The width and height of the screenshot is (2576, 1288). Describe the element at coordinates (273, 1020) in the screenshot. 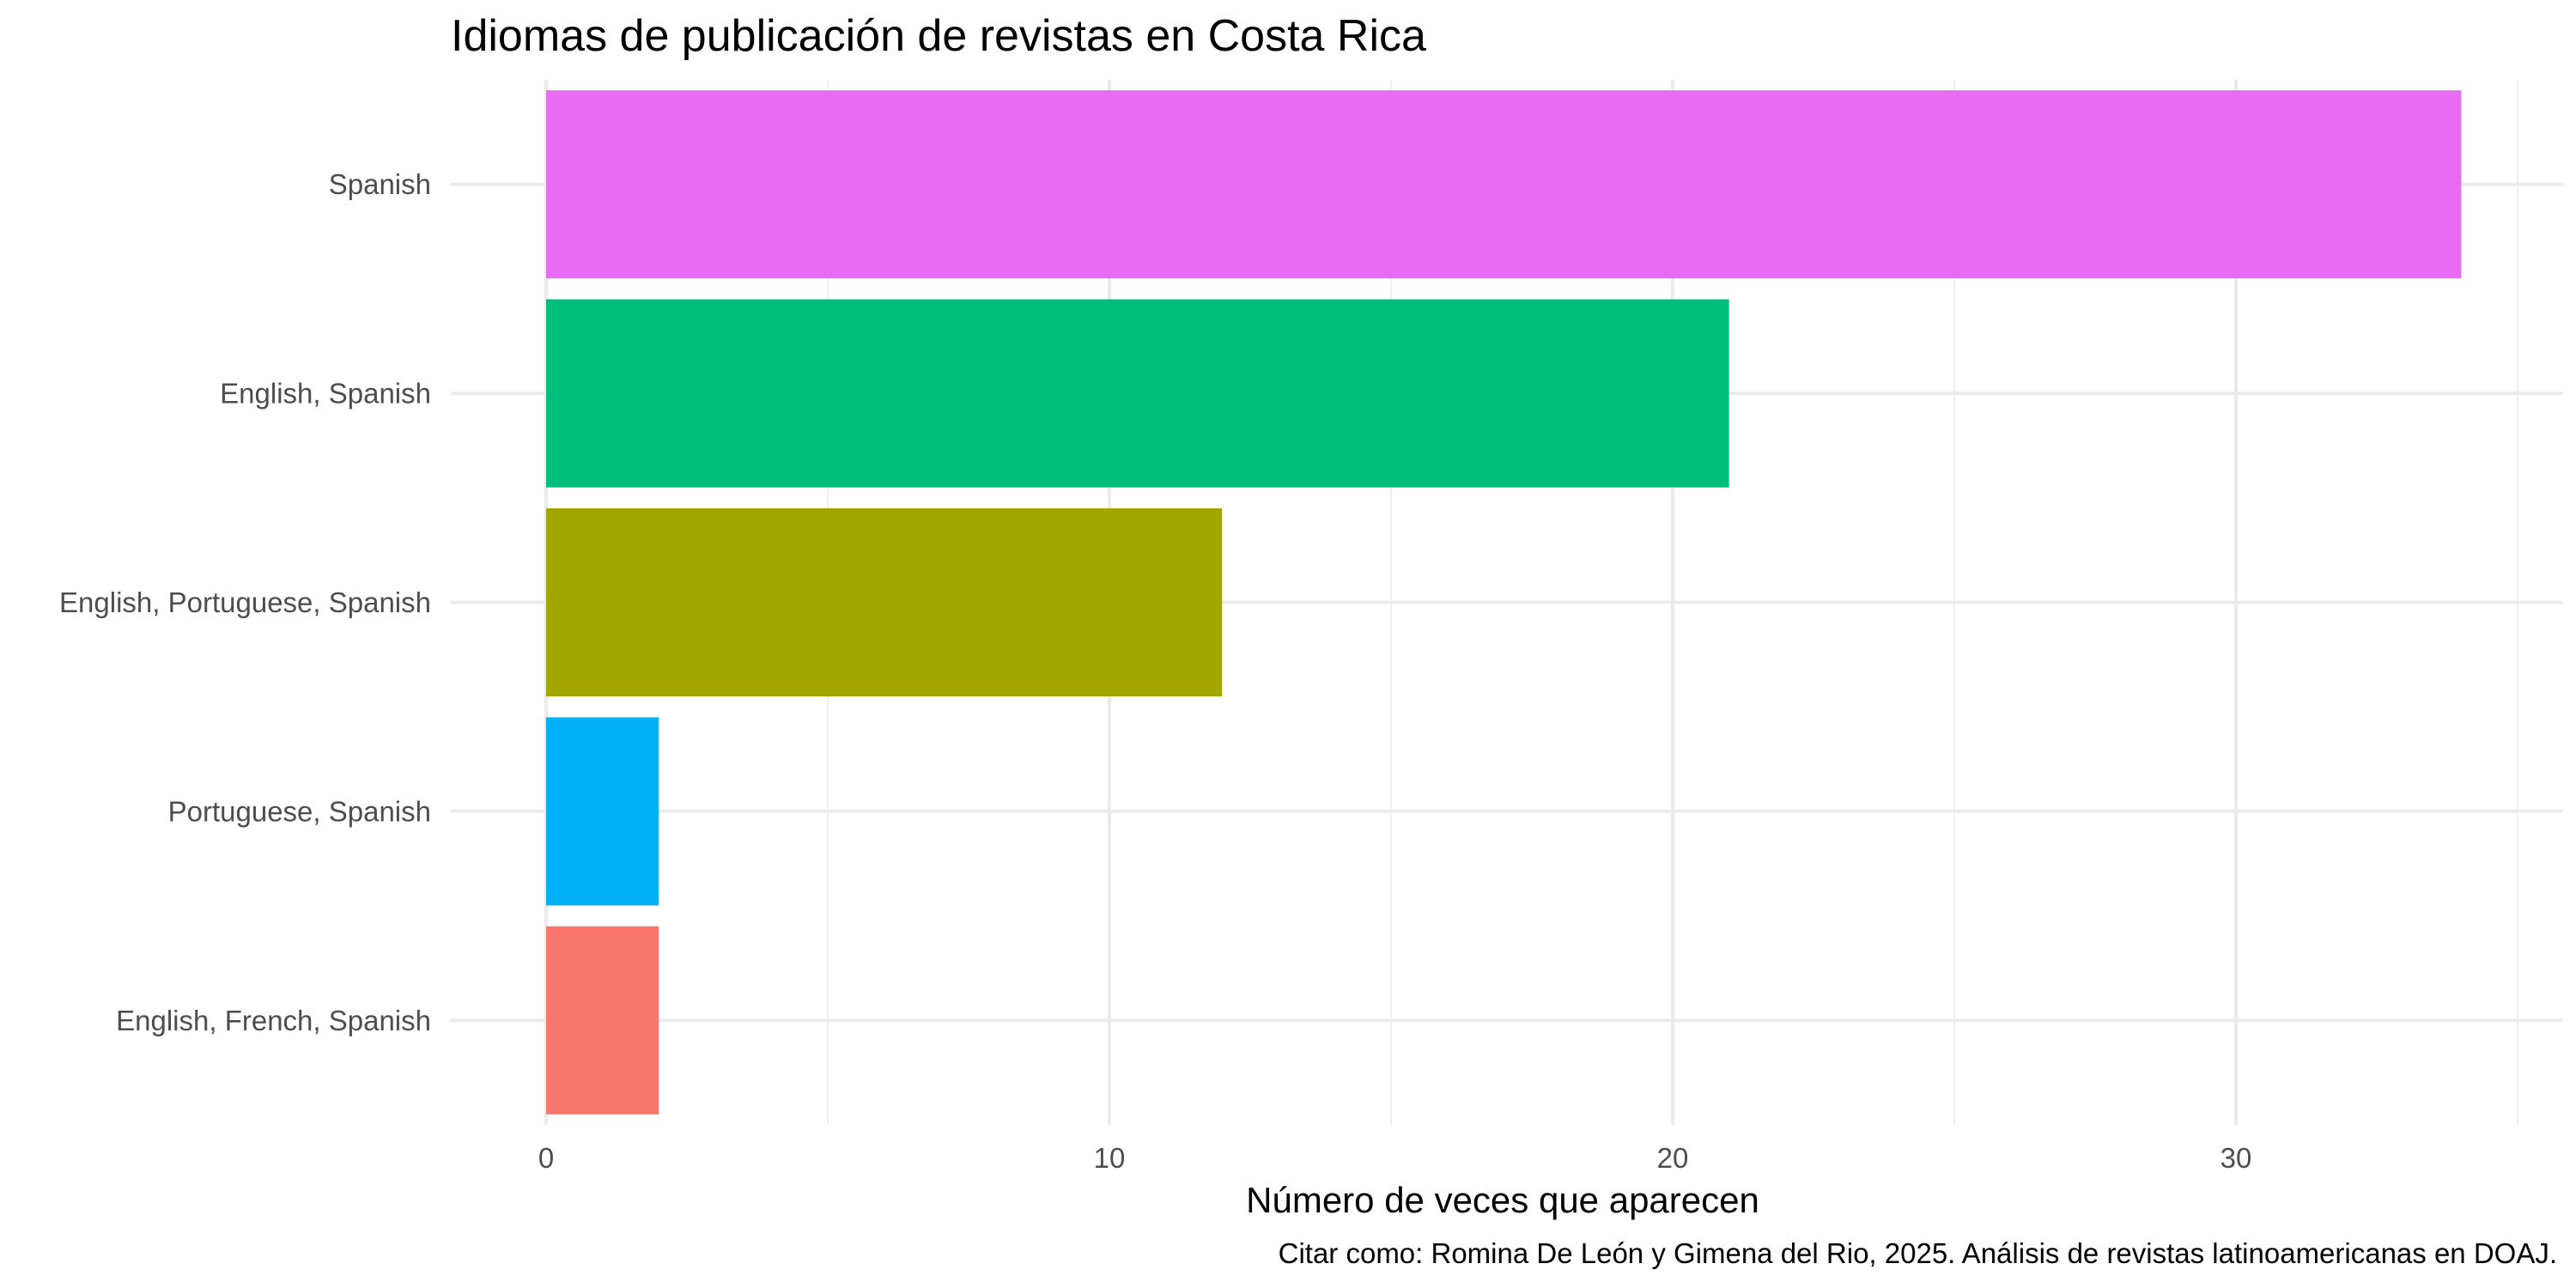

I see `y-tick-label: English, French, Spanish` at that location.